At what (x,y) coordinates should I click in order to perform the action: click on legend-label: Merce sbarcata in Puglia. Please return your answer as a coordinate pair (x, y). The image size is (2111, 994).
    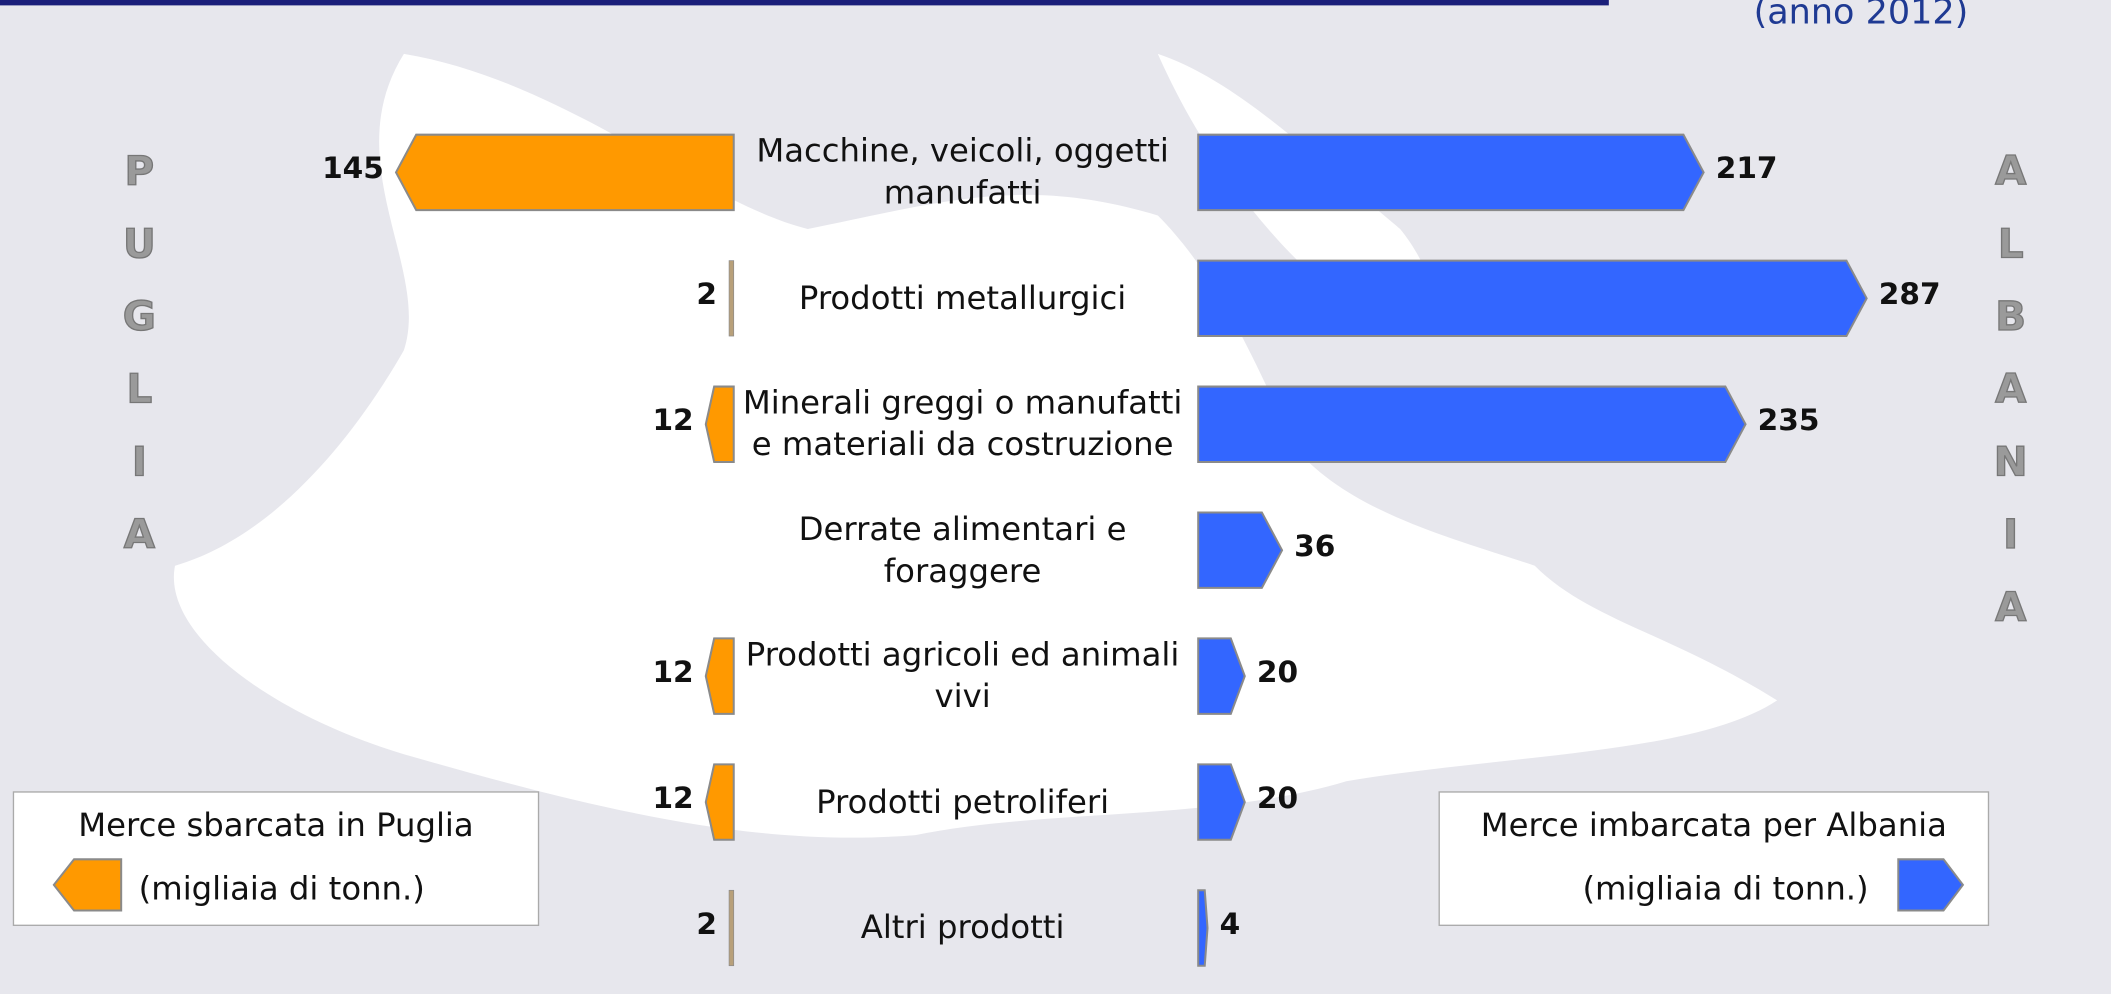
    Looking at the image, I should click on (275, 825).